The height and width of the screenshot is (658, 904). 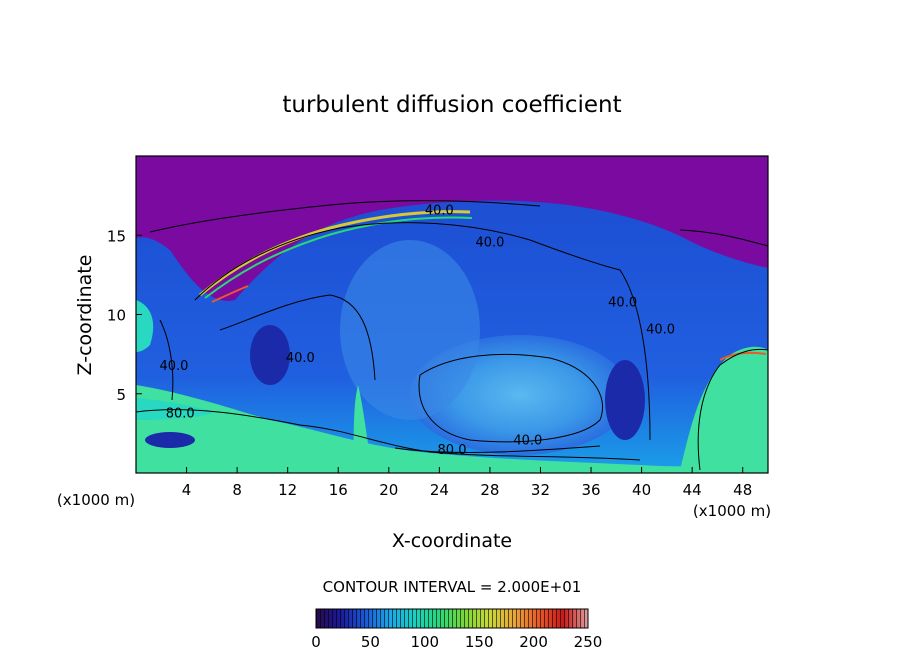 I want to click on shear-streak-hot, so click(x=230, y=294).